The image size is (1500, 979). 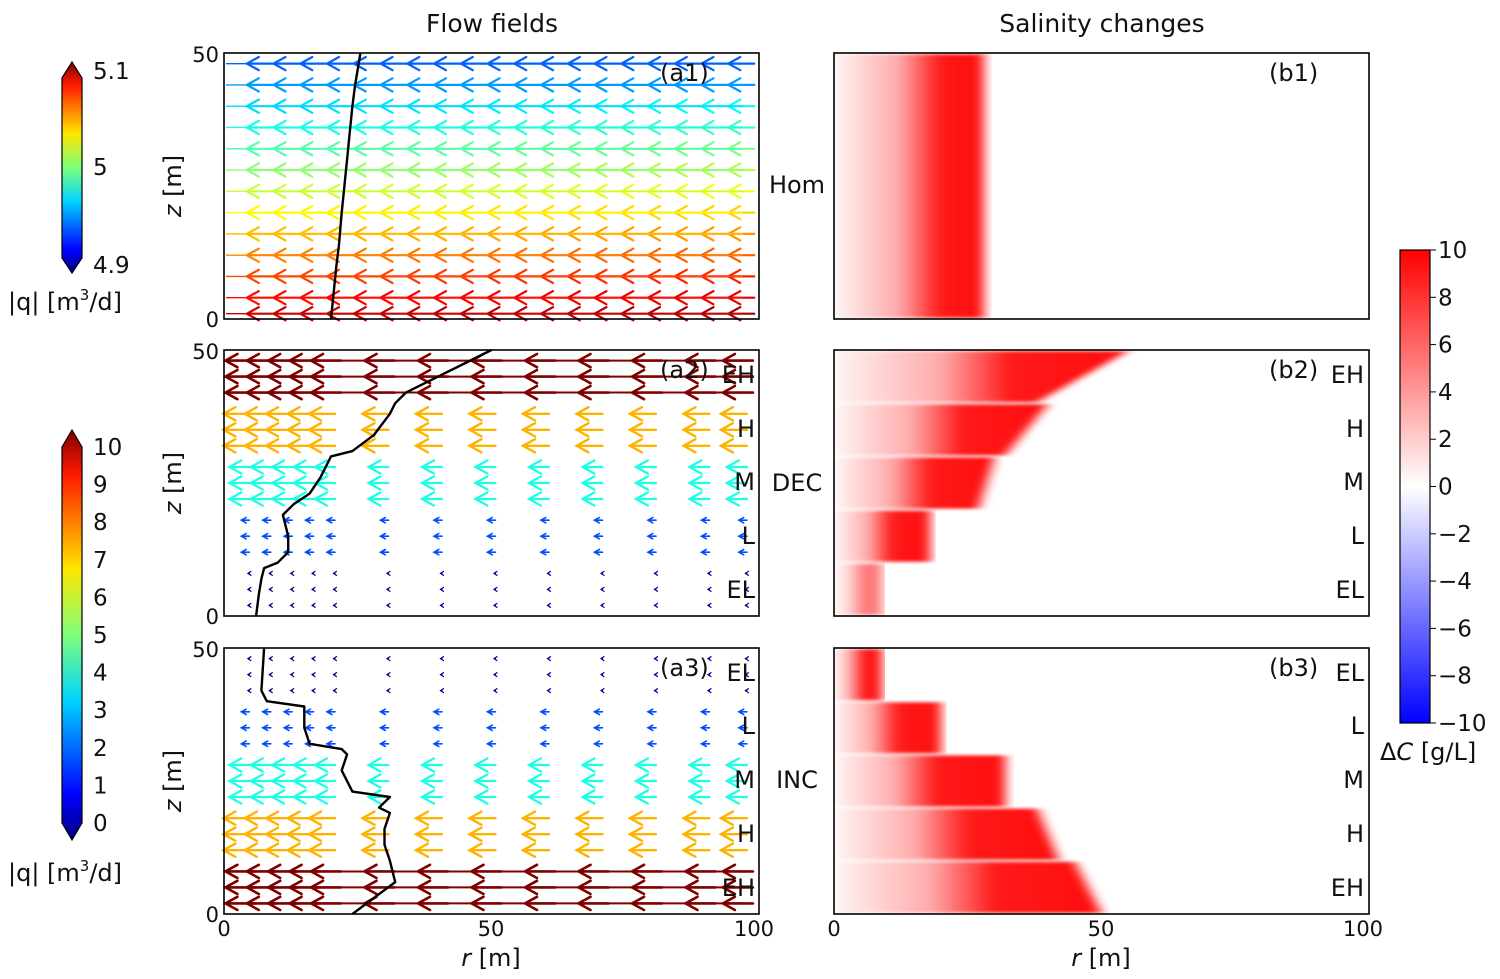 What do you see at coordinates (1428, 752) in the screenshot?
I see `colorbar-label: ΔC [g/L]` at bounding box center [1428, 752].